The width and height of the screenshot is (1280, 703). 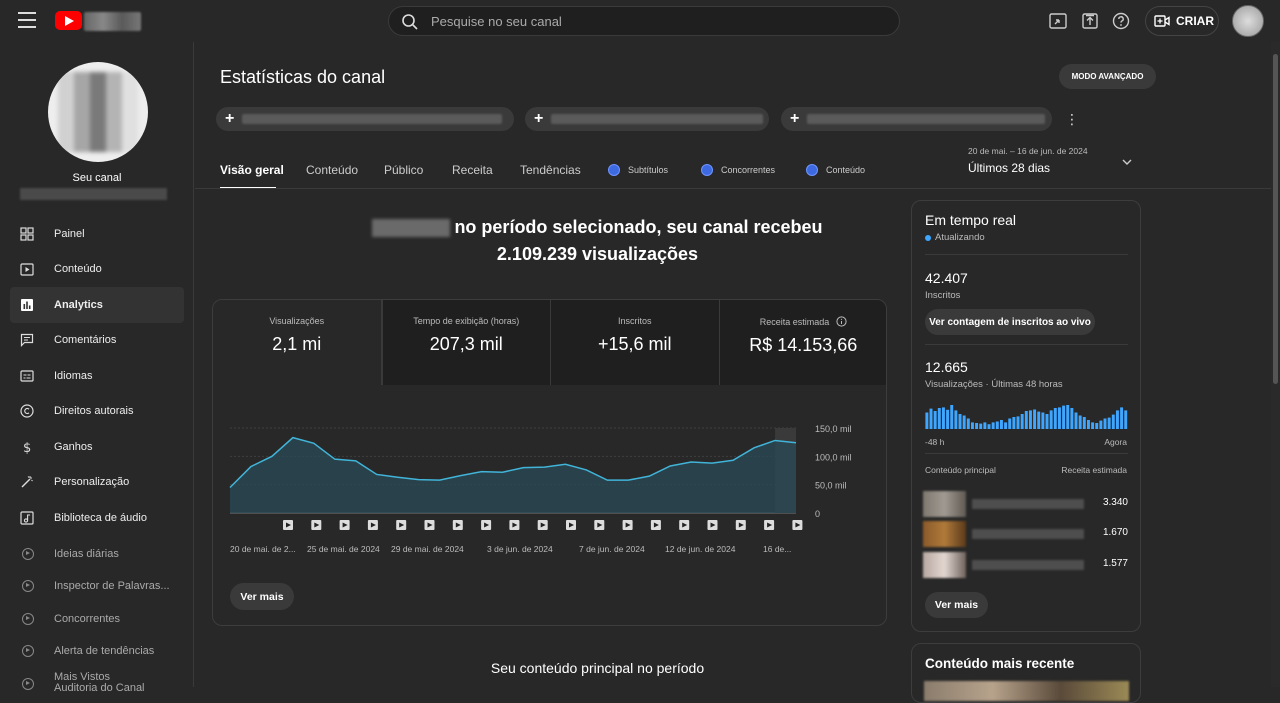 What do you see at coordinates (835, 170) in the screenshot?
I see `tab-conteudo-ext: Conteúdo` at bounding box center [835, 170].